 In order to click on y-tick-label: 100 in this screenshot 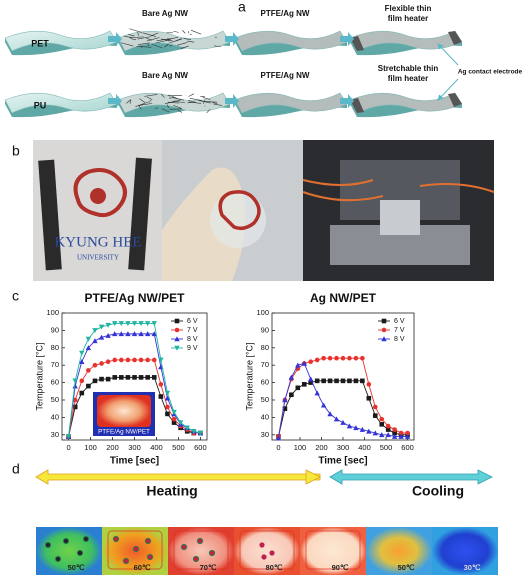, I will do `click(52, 312)`.